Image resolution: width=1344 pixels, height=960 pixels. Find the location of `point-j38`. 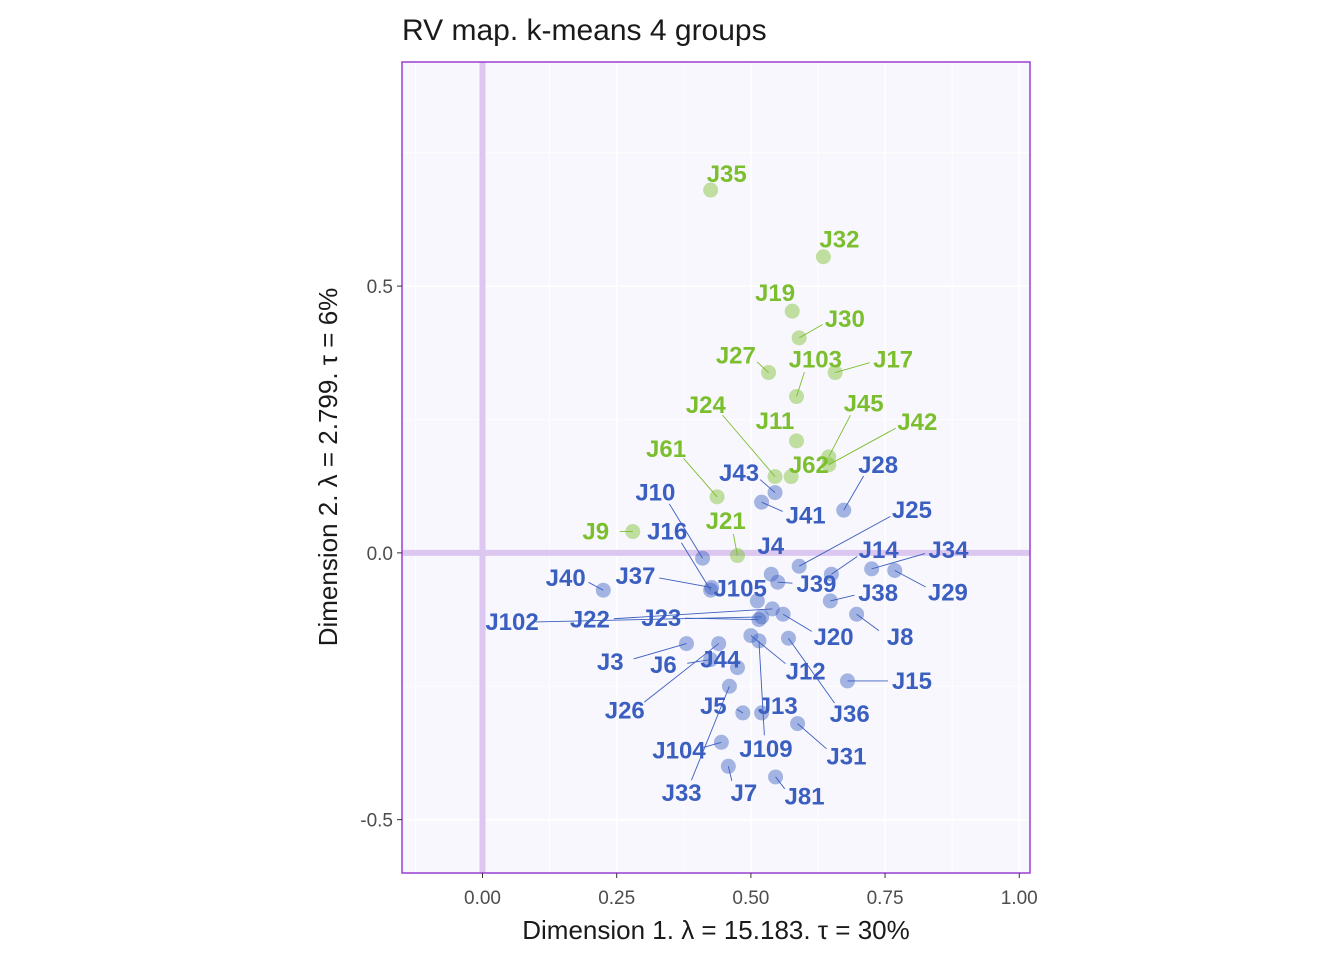

point-j38 is located at coordinates (830, 601).